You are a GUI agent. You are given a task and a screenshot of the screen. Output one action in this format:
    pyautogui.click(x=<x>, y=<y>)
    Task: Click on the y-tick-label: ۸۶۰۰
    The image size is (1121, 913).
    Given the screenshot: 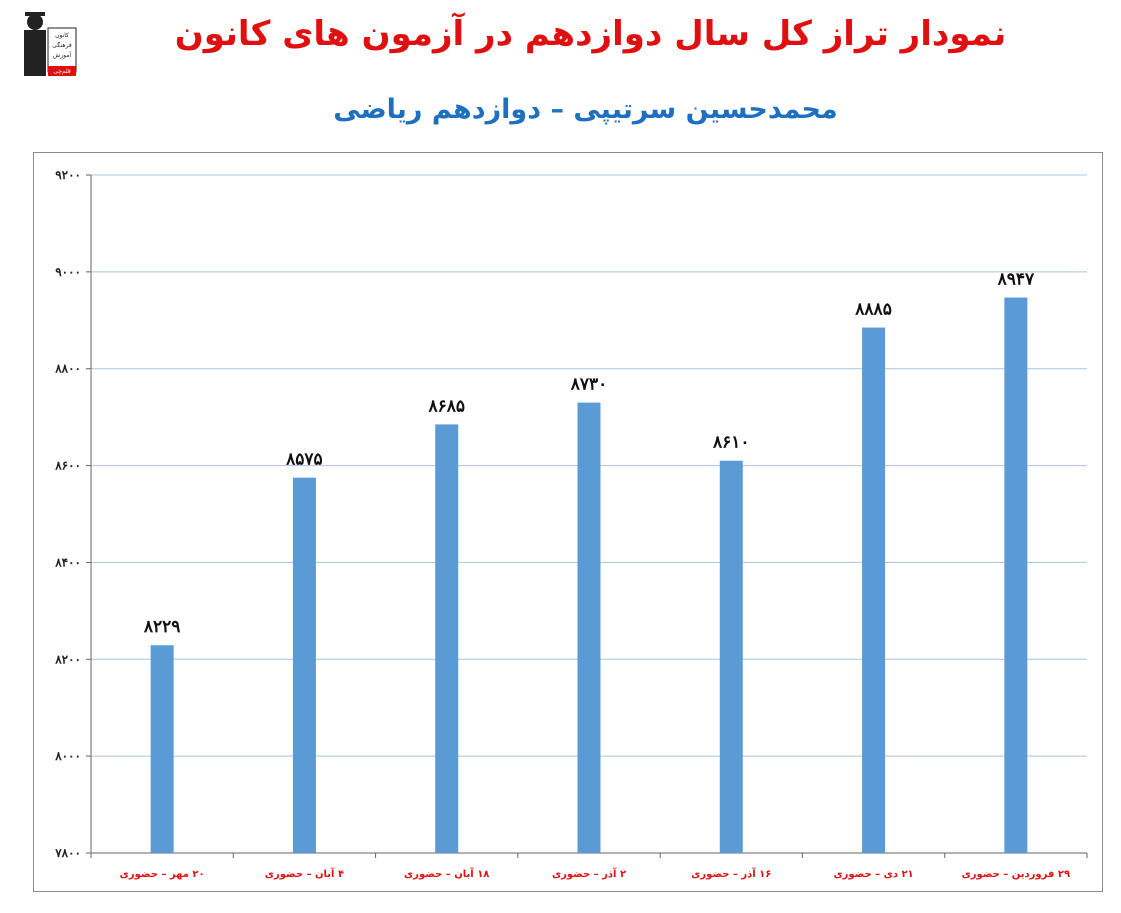 What is the action you would take?
    pyautogui.click(x=67, y=466)
    